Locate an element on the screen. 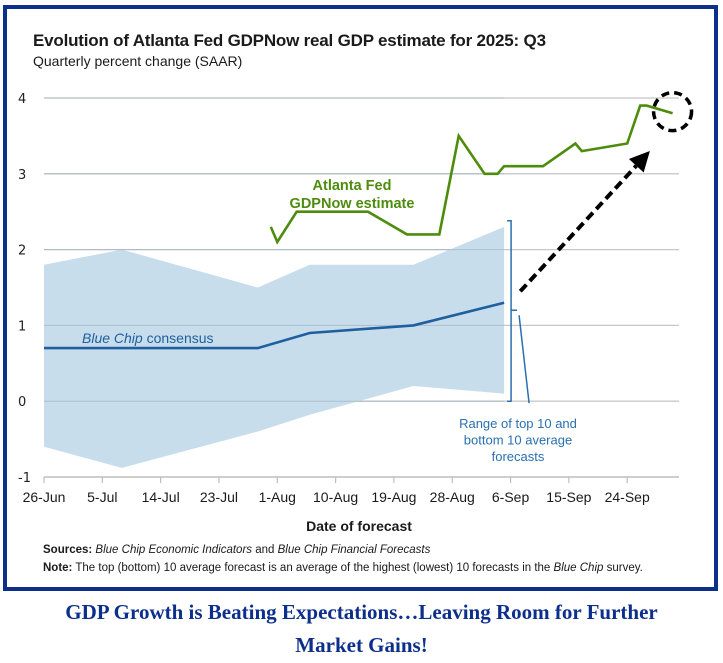  dashed-arrow-shaft is located at coordinates (578, 228).